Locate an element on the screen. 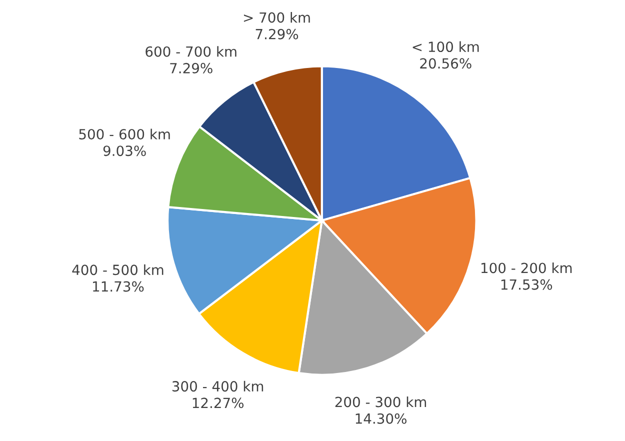  slice-label: 600 - 700 km is located at coordinates (191, 51).